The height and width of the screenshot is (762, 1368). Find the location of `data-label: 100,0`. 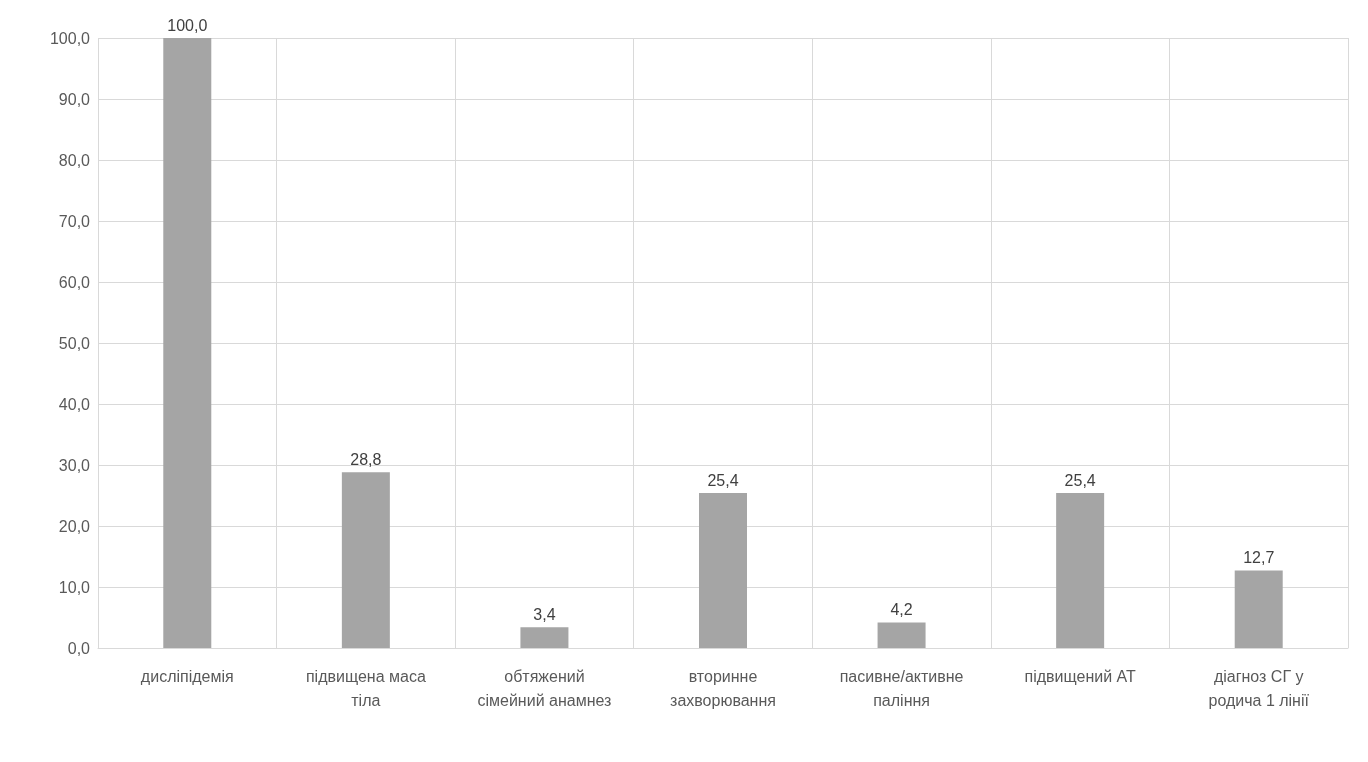

data-label: 100,0 is located at coordinates (187, 25).